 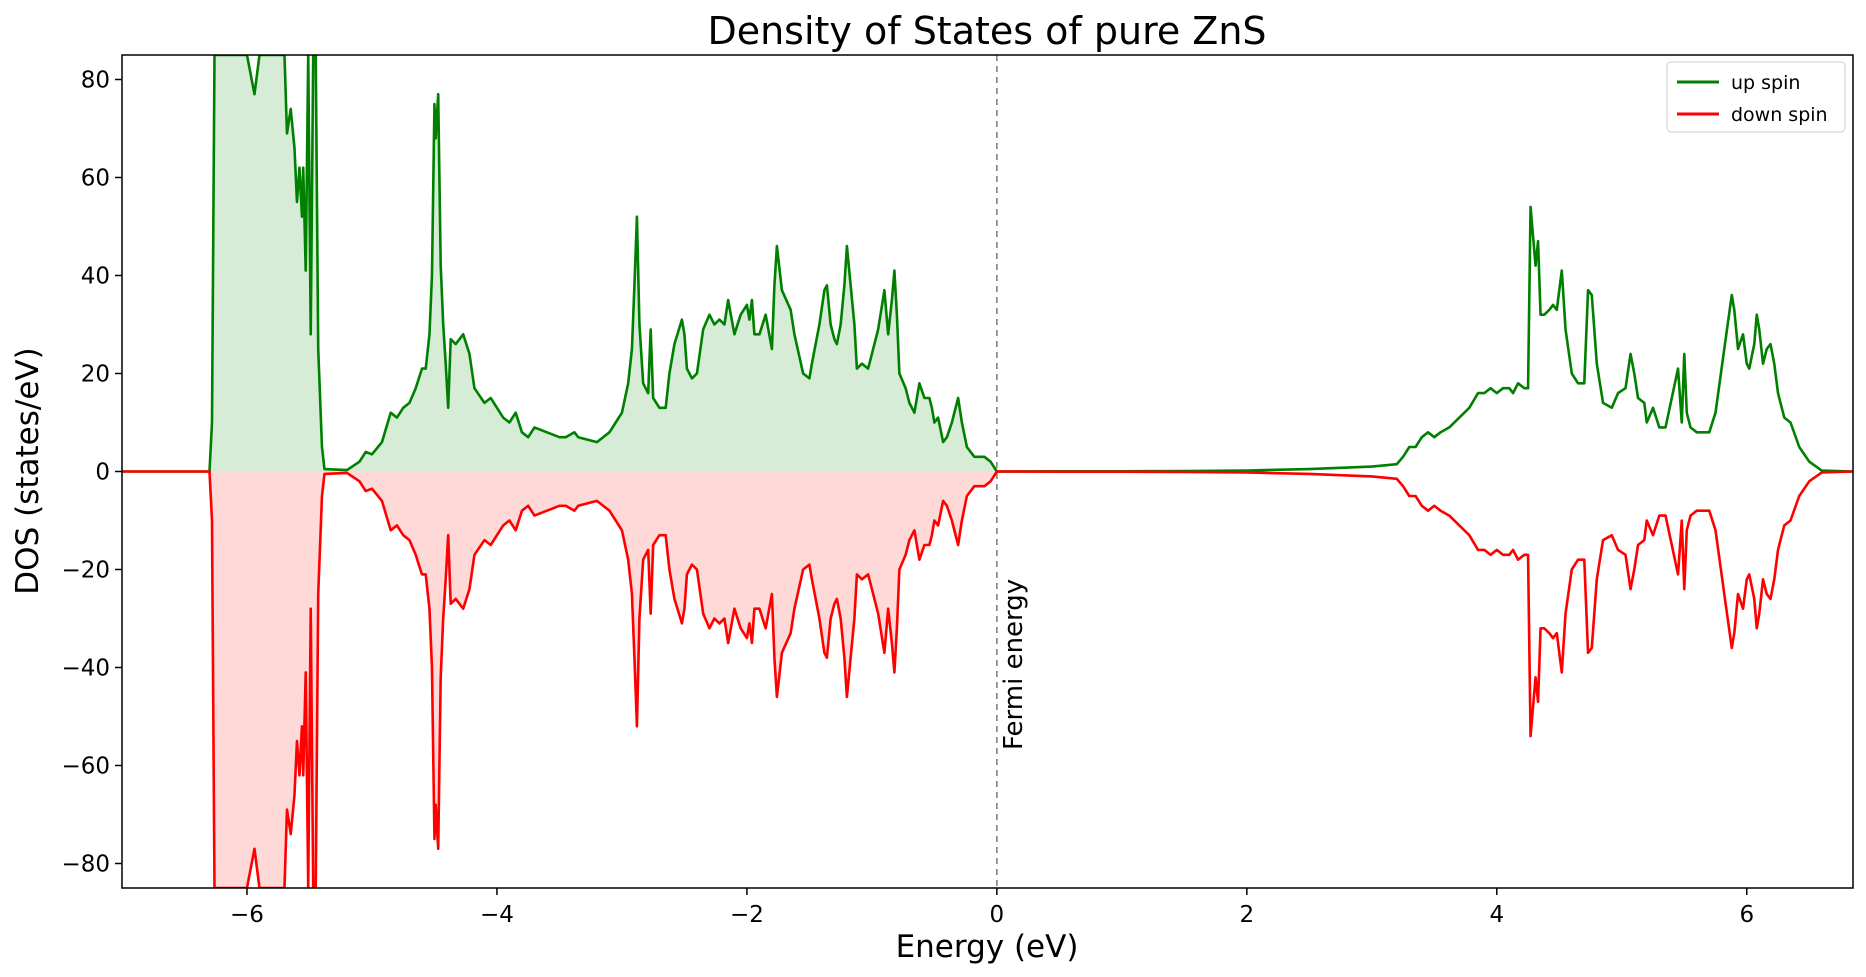 I want to click on y-tick-label: 60, so click(x=95, y=179).